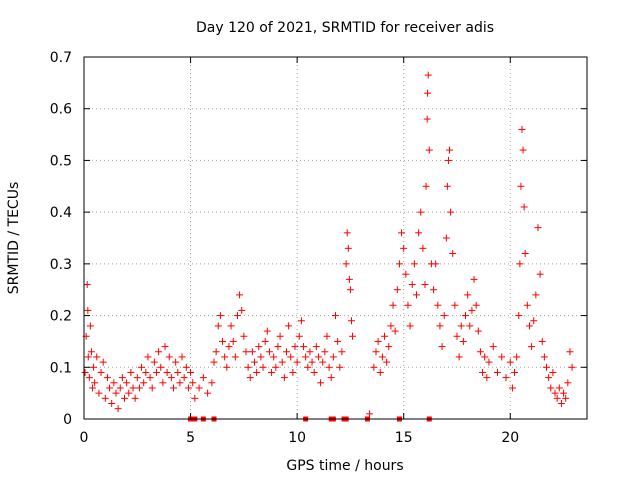  Describe the element at coordinates (61, 58) in the screenshot. I see `y-tick-label: 0.7` at that location.